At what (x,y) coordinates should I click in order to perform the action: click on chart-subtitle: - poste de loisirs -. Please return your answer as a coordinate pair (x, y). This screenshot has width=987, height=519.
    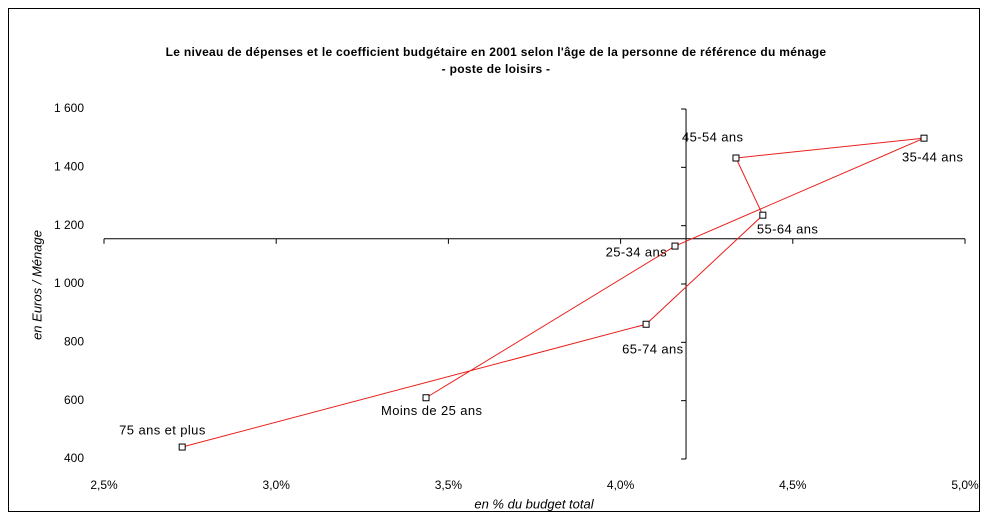
    Looking at the image, I should click on (496, 69).